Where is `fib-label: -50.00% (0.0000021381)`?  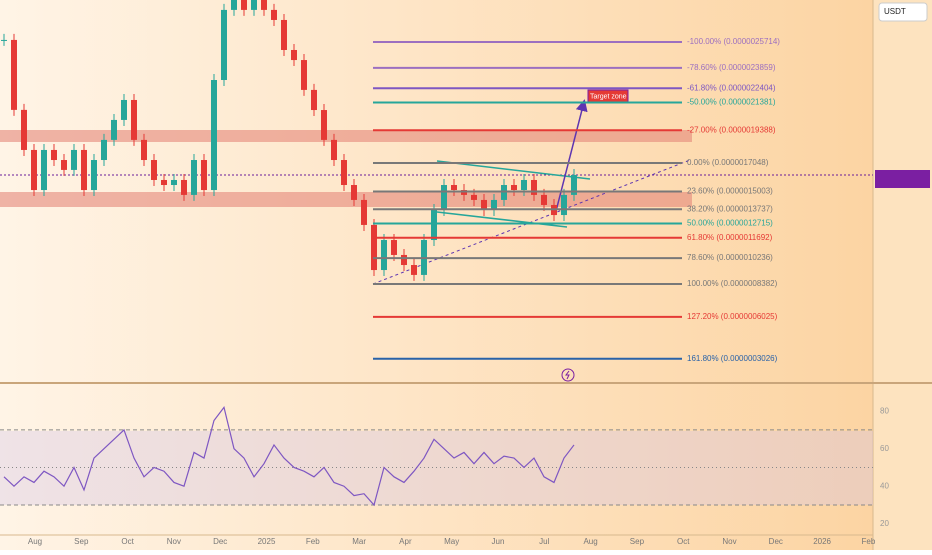 fib-label: -50.00% (0.0000021381) is located at coordinates (731, 102).